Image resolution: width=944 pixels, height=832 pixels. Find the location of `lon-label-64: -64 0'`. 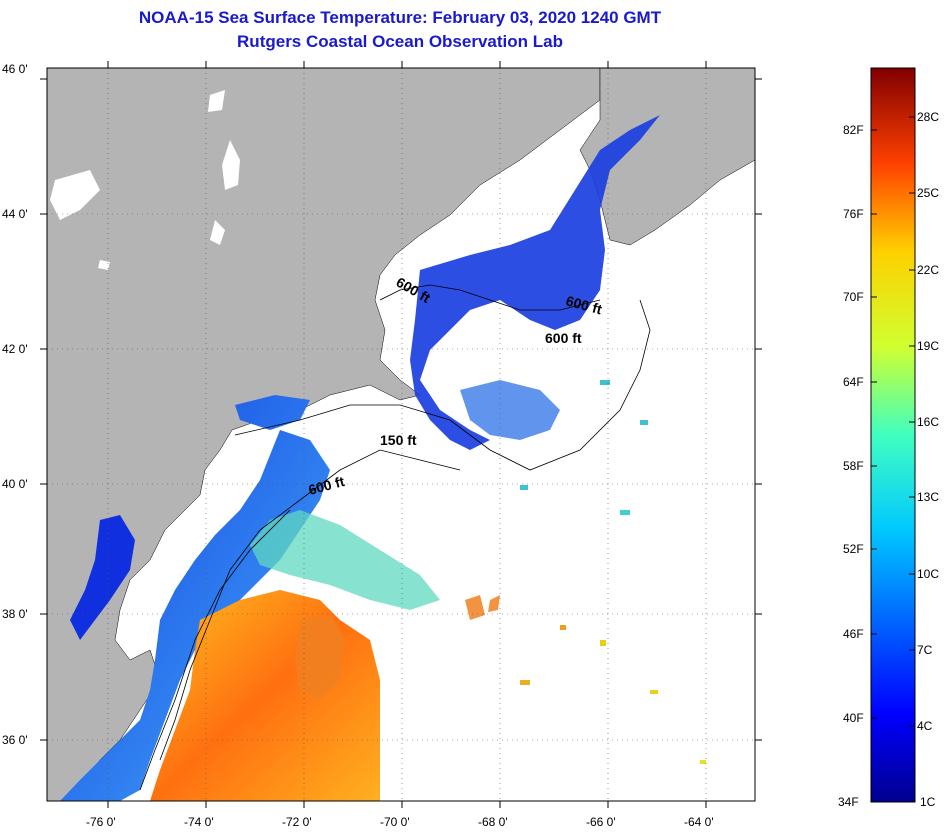

lon-label-64: -64 0' is located at coordinates (699, 822).